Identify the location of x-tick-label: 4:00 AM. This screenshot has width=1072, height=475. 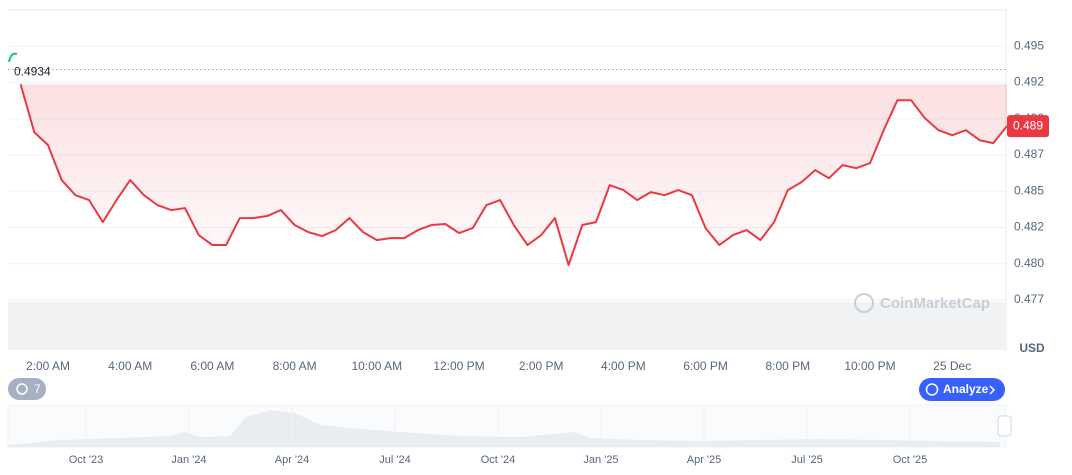
(130, 366).